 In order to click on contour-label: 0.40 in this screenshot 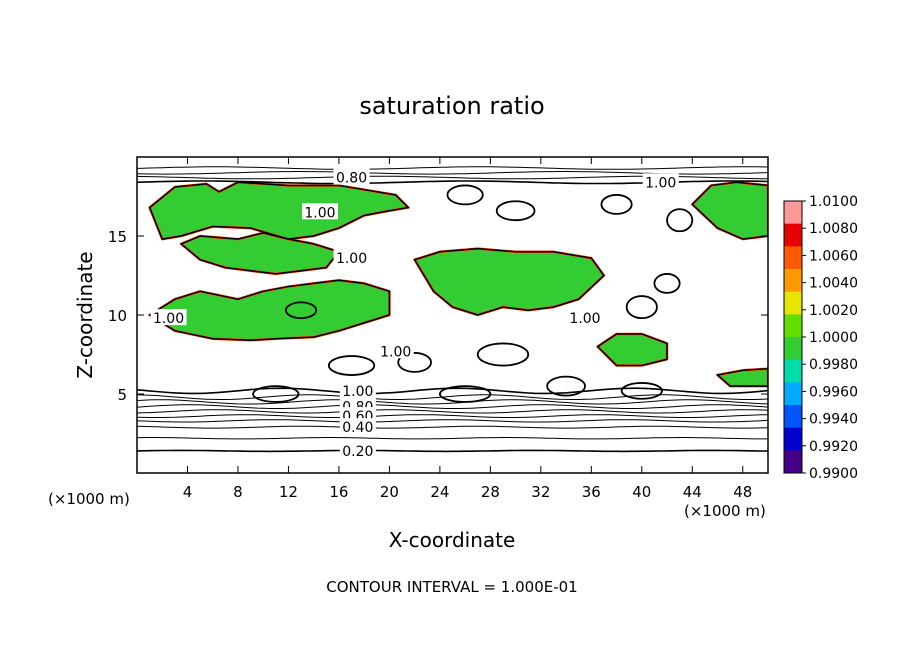, I will do `click(357, 428)`.